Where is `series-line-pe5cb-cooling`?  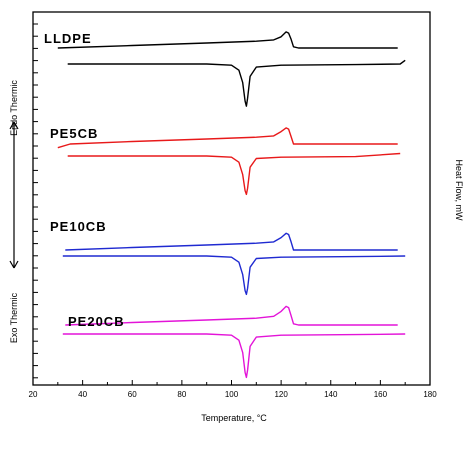 series-line-pe5cb-cooling is located at coordinates (234, 174).